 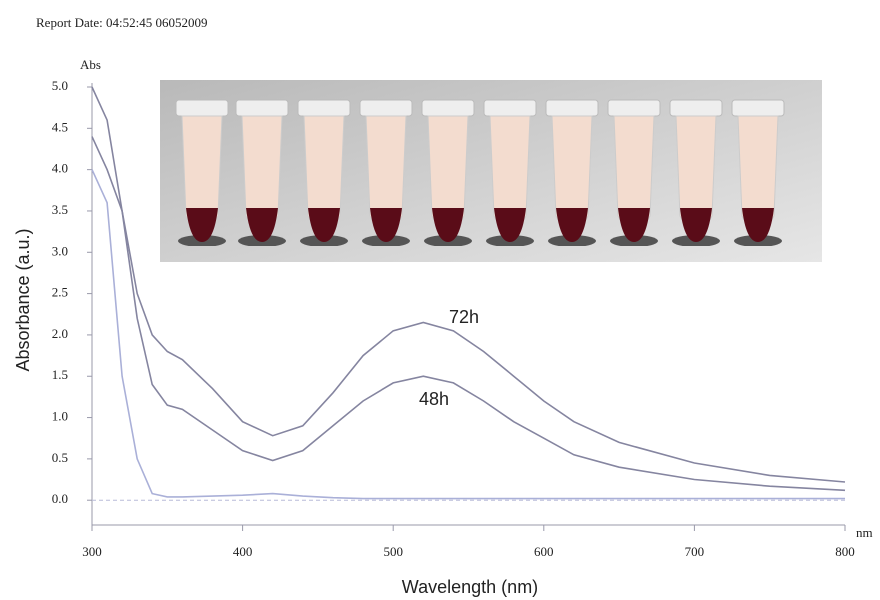 What do you see at coordinates (845, 551) in the screenshot?
I see `x-tick-label: 800` at bounding box center [845, 551].